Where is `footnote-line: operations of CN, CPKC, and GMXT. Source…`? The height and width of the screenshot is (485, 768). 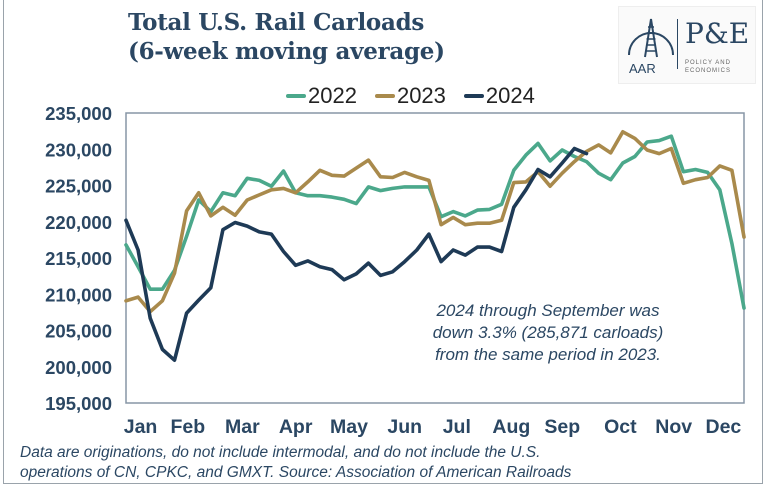
footnote-line: operations of CN, CPKC, and GMXT. Source… is located at coordinates (296, 472).